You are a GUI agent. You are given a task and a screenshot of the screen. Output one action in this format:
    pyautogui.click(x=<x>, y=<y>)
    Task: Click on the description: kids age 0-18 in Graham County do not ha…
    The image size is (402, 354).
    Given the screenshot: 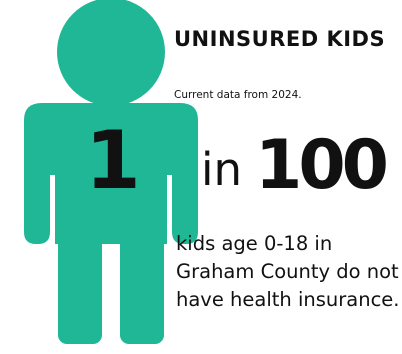 What is the action you would take?
    pyautogui.click(x=288, y=271)
    